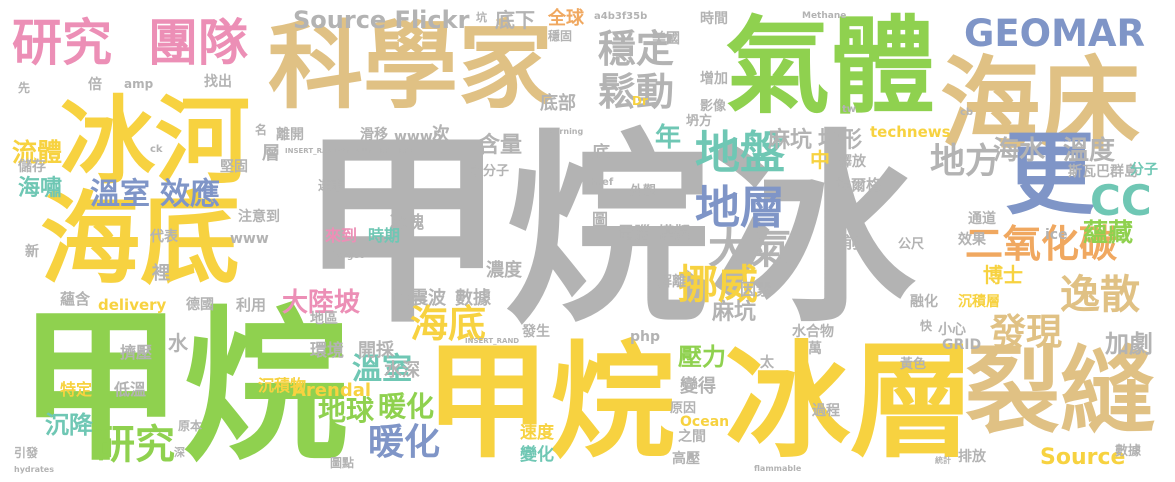 The image size is (1175, 482). What do you see at coordinates (1083, 457) in the screenshot?
I see `word: Source` at bounding box center [1083, 457].